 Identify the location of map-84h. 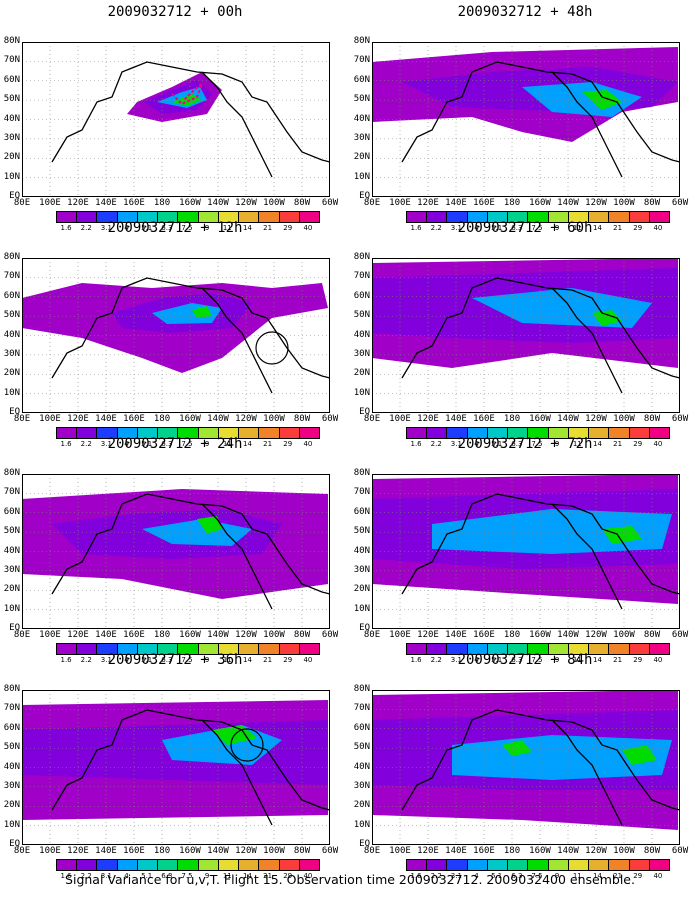
(526, 767).